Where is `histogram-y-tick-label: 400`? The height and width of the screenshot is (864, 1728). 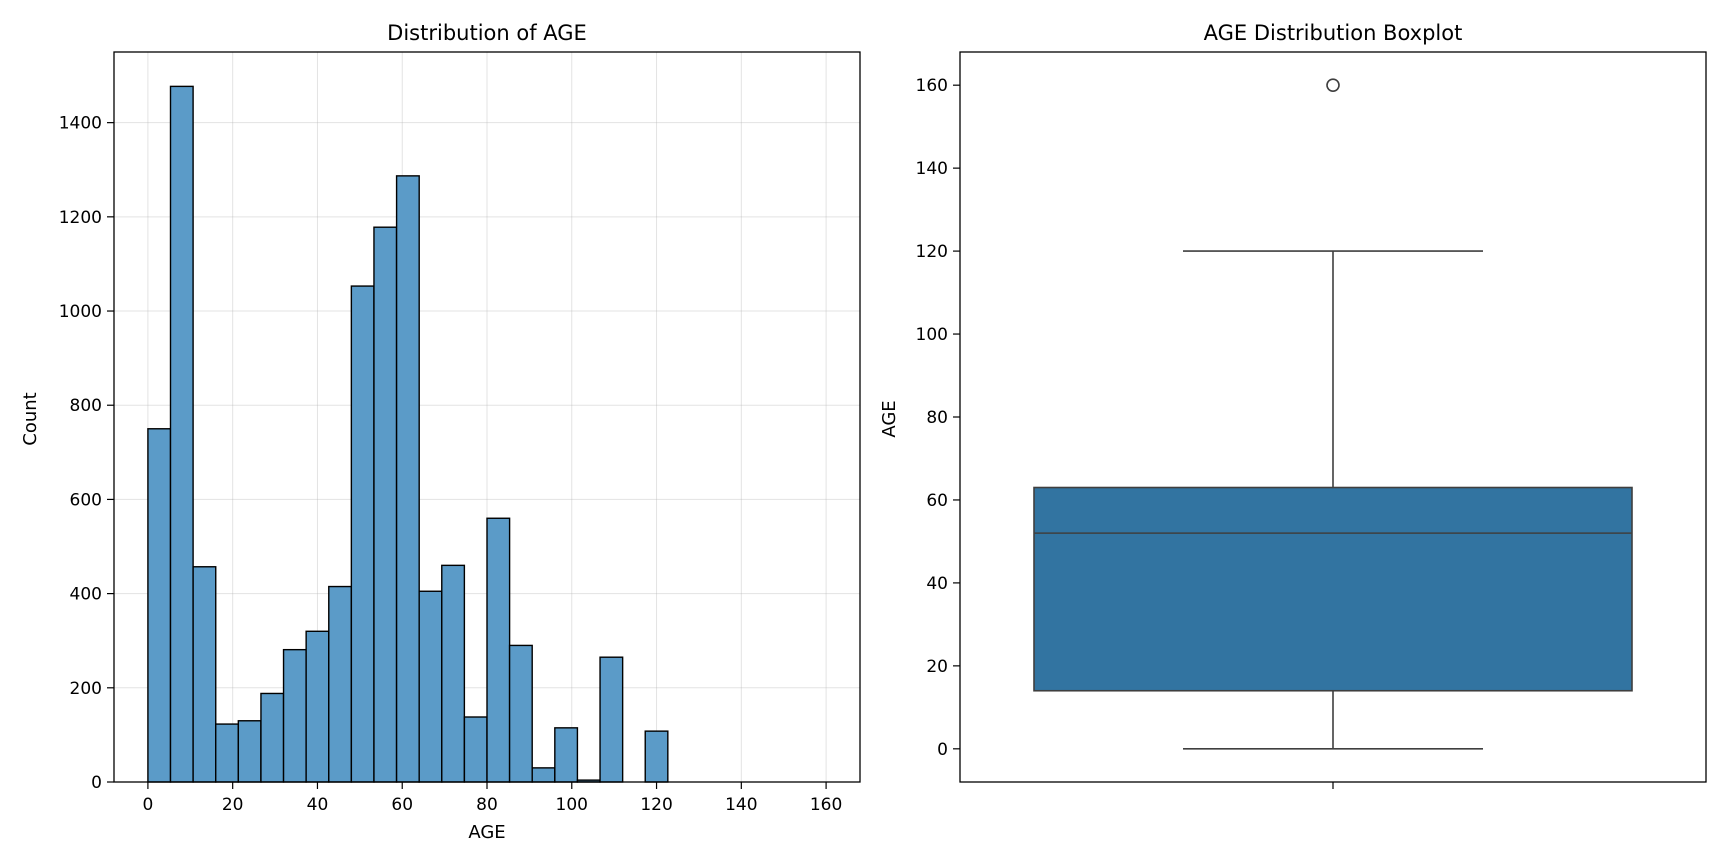 histogram-y-tick-label: 400 is located at coordinates (86, 595).